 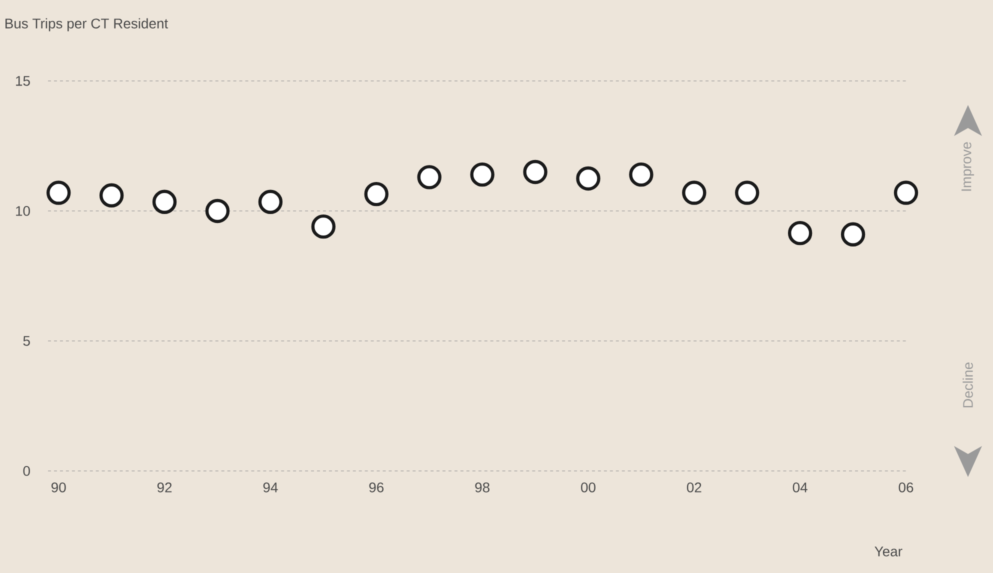 What do you see at coordinates (164, 487) in the screenshot?
I see `x-tick-label: 92` at bounding box center [164, 487].